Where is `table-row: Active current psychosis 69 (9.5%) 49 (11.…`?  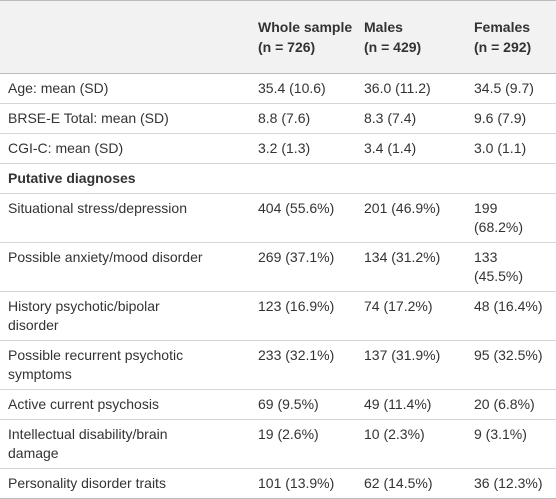 table-row: Active current psychosis 69 (9.5%) 49 (11.… is located at coordinates (278, 404).